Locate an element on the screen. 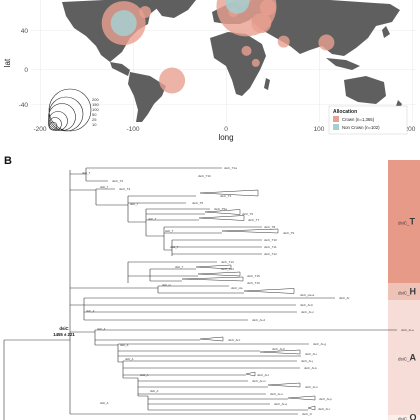 The height and width of the screenshot is (420, 420). x-tick-label: 200 is located at coordinates (410, 129).